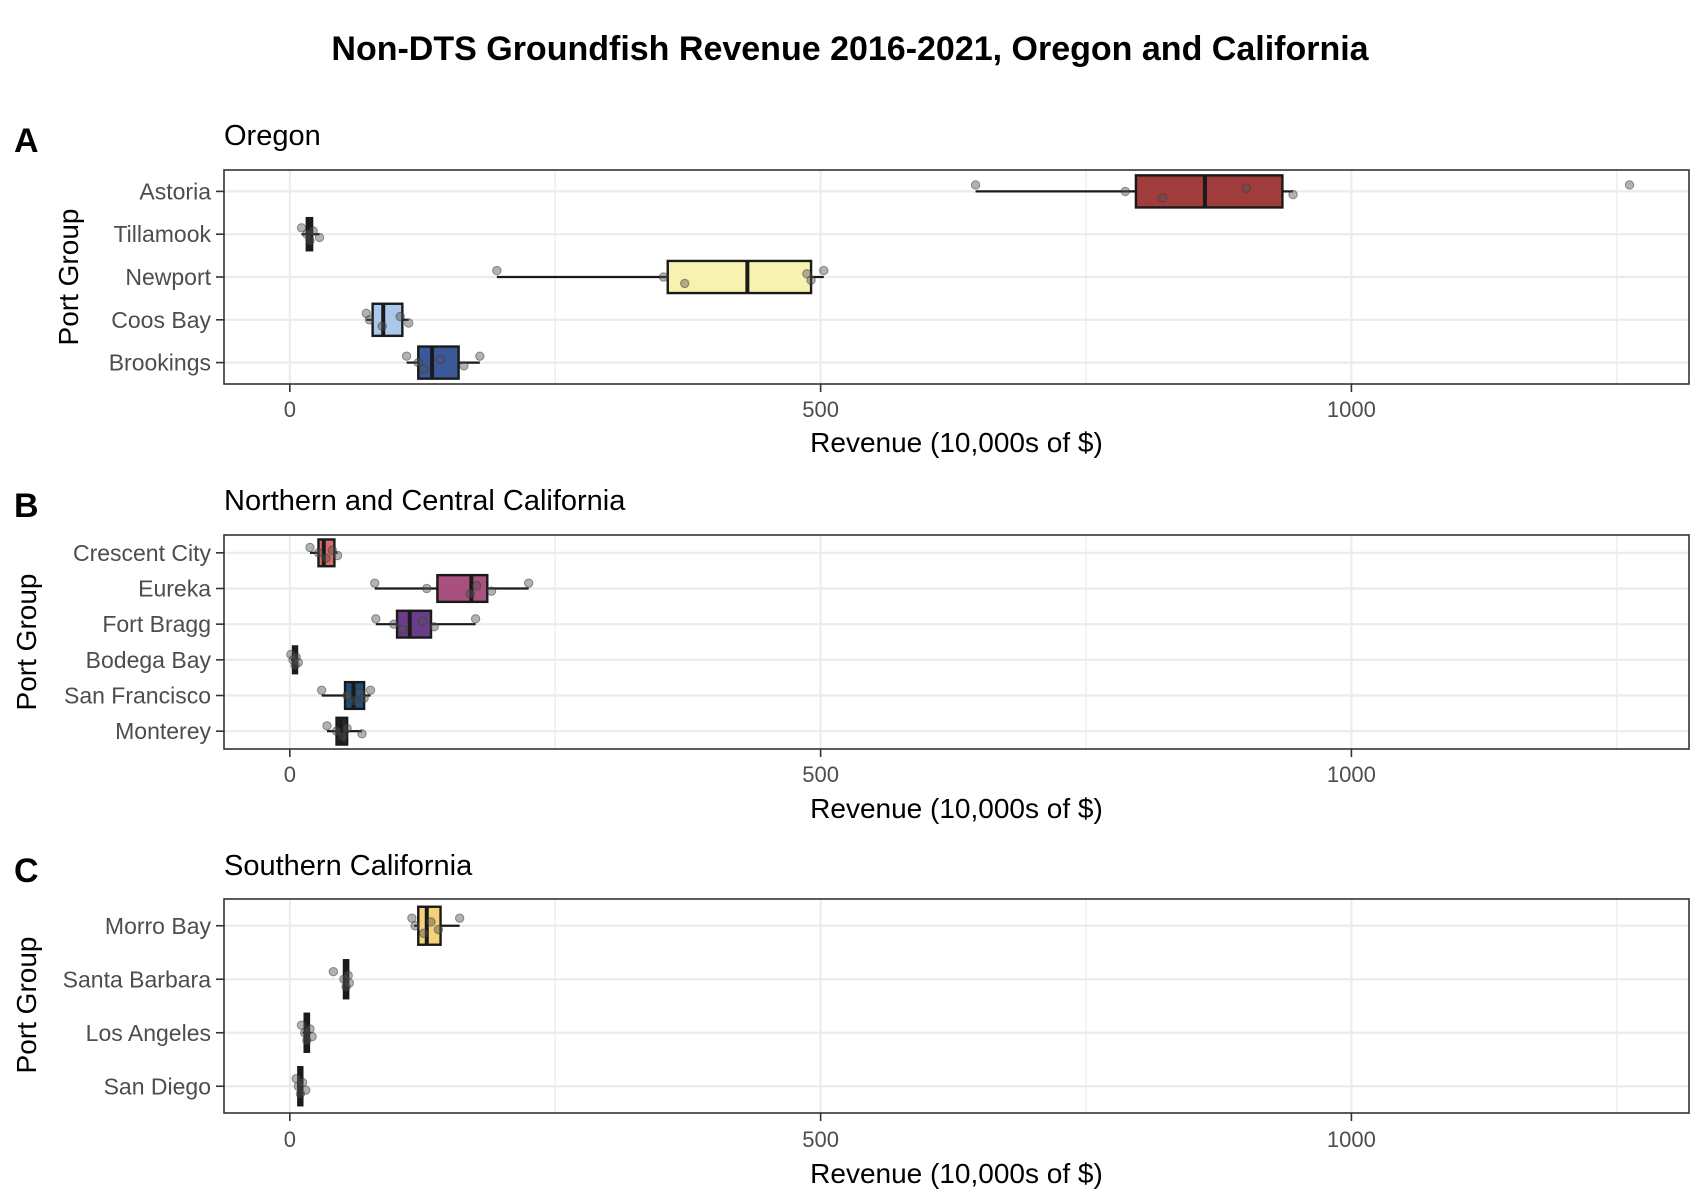  Describe the element at coordinates (168, 277) in the screenshot. I see `y-tick-label: Newport` at that location.